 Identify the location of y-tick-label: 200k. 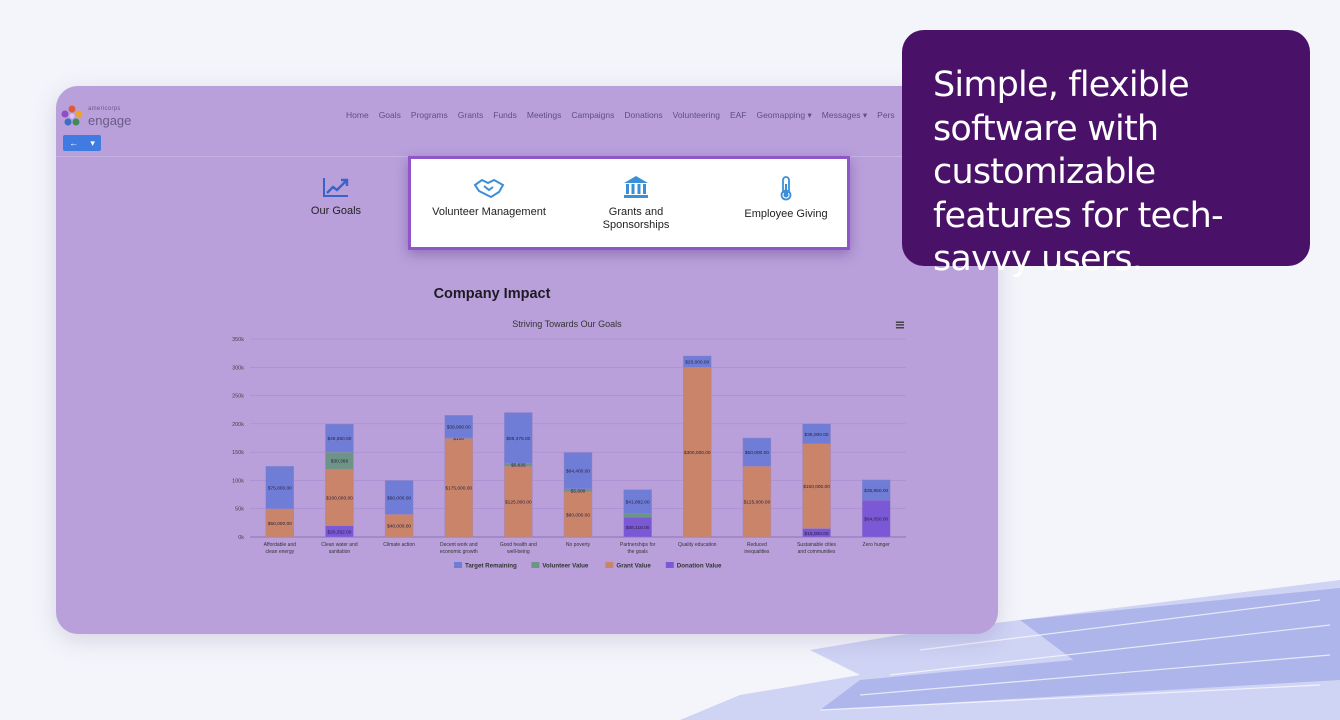
(238, 425).